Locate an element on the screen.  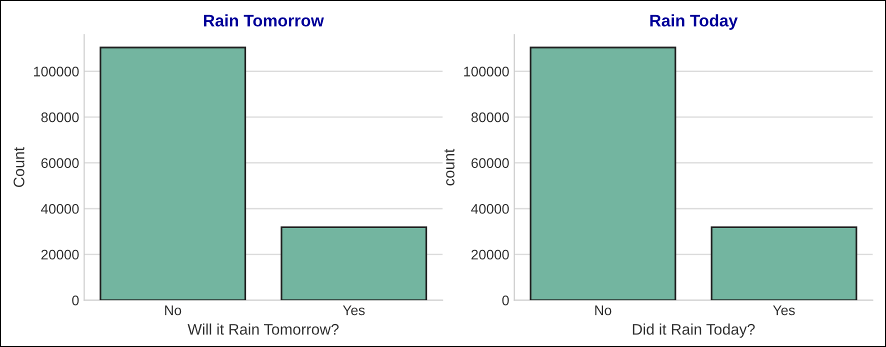
y-axis-title: count is located at coordinates (449, 167).